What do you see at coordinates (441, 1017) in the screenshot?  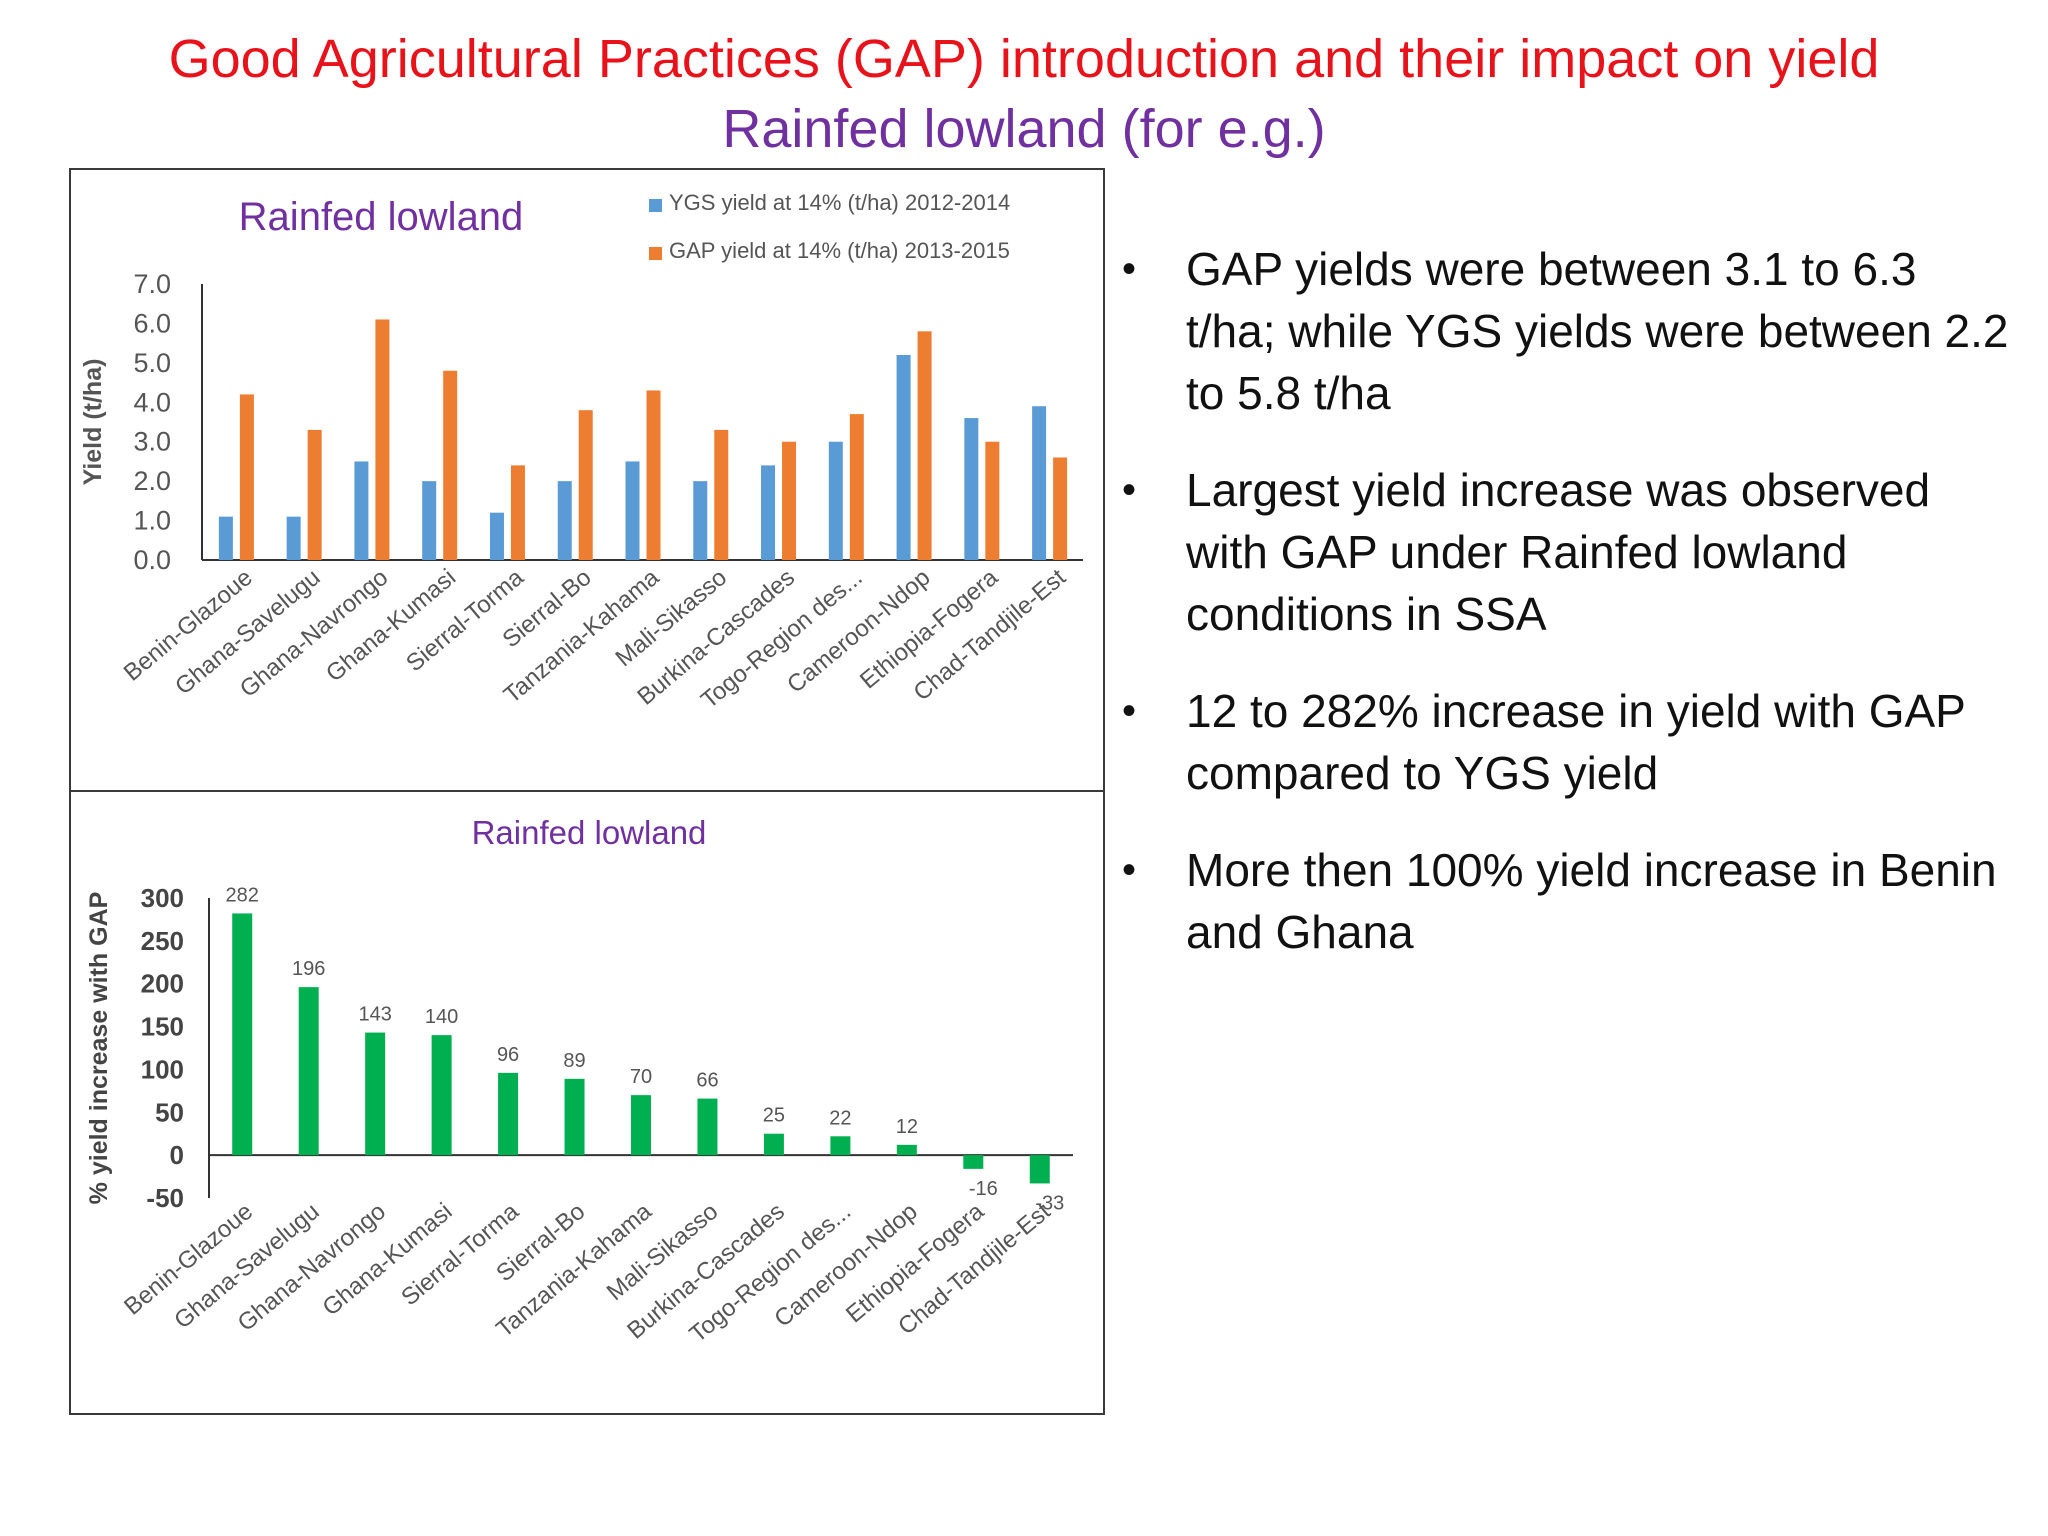 I see `data-label: 140` at bounding box center [441, 1017].